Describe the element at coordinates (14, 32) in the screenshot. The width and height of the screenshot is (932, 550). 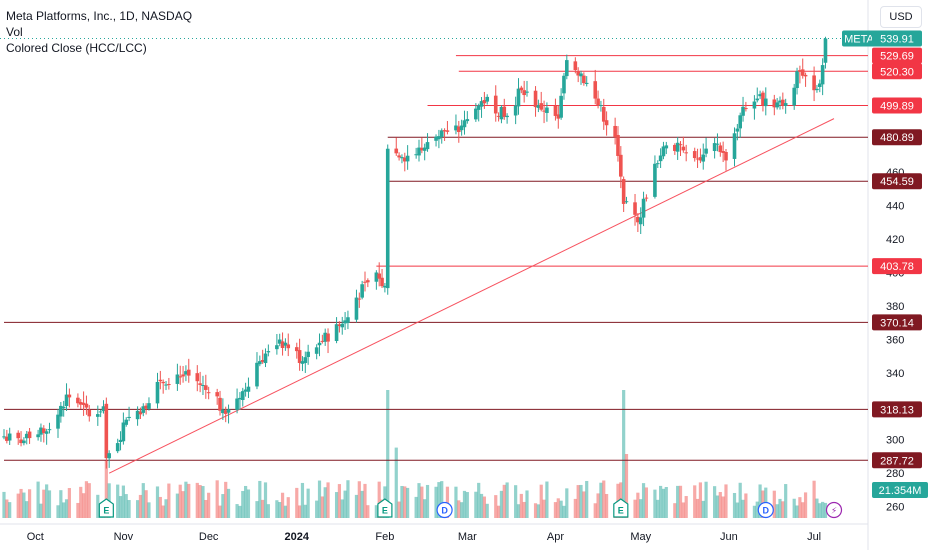
I see `legend-volume: Vol` at that location.